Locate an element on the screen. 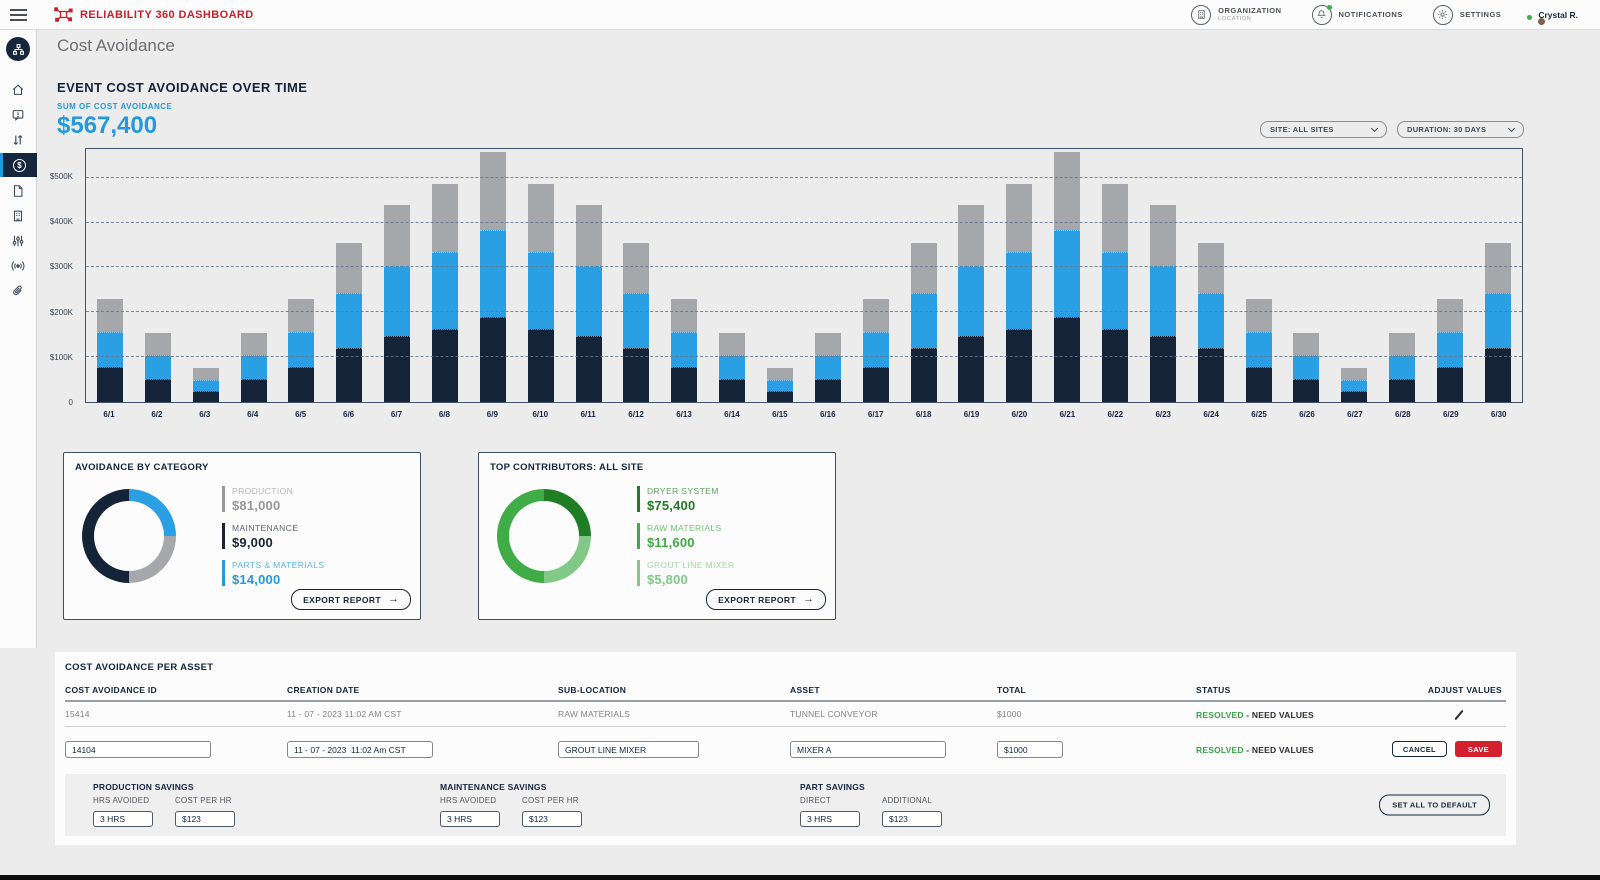  x-axis-tick-label: 6/17 is located at coordinates (875, 414).